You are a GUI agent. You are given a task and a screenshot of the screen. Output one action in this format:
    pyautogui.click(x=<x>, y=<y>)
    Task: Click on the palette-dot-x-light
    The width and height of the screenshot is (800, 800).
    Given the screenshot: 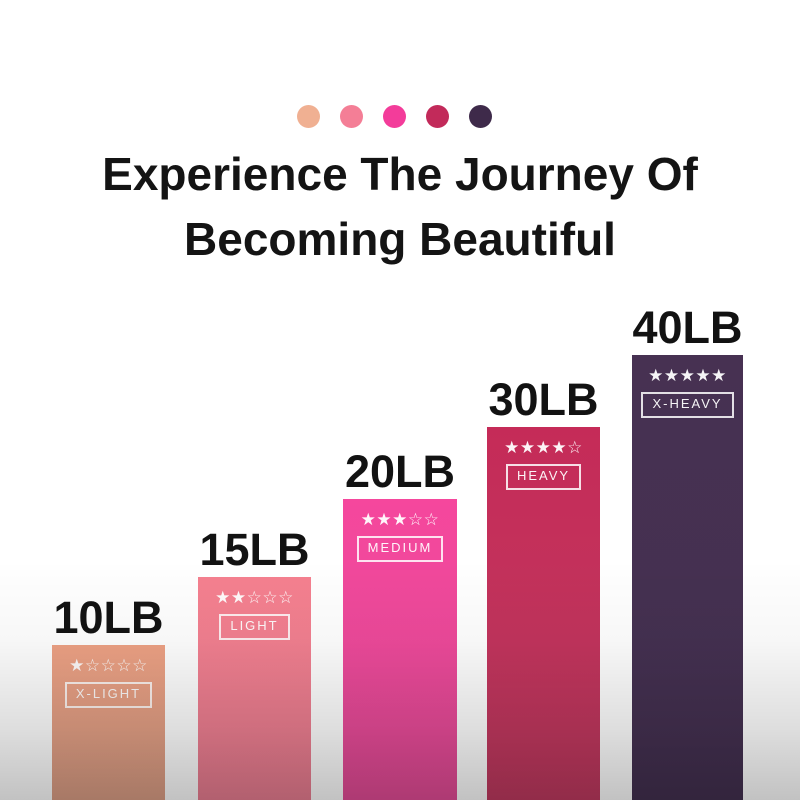 What is the action you would take?
    pyautogui.click(x=308, y=116)
    